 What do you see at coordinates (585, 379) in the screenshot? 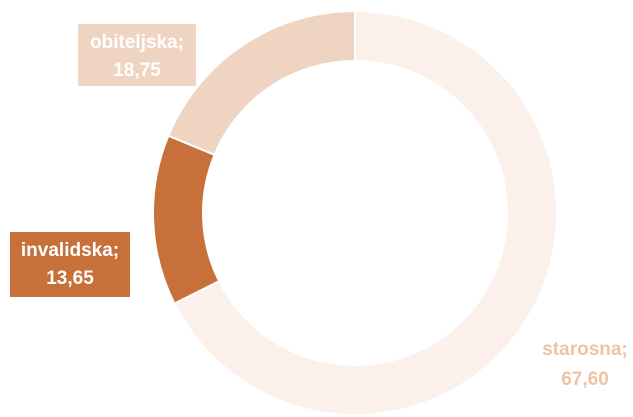
I see `value-label: 67,60` at bounding box center [585, 379].